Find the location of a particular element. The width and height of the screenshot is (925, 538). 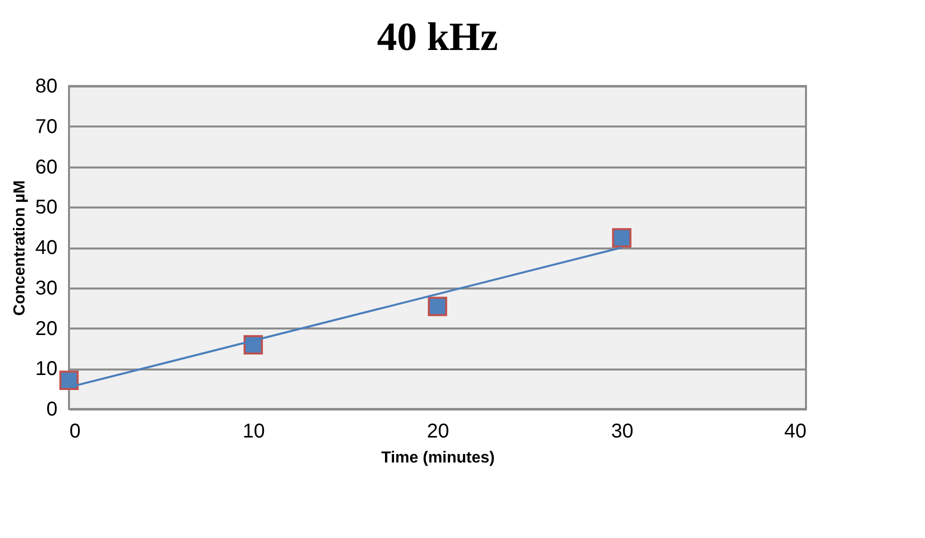

y-tick-label: 50 is located at coordinates (46, 207).